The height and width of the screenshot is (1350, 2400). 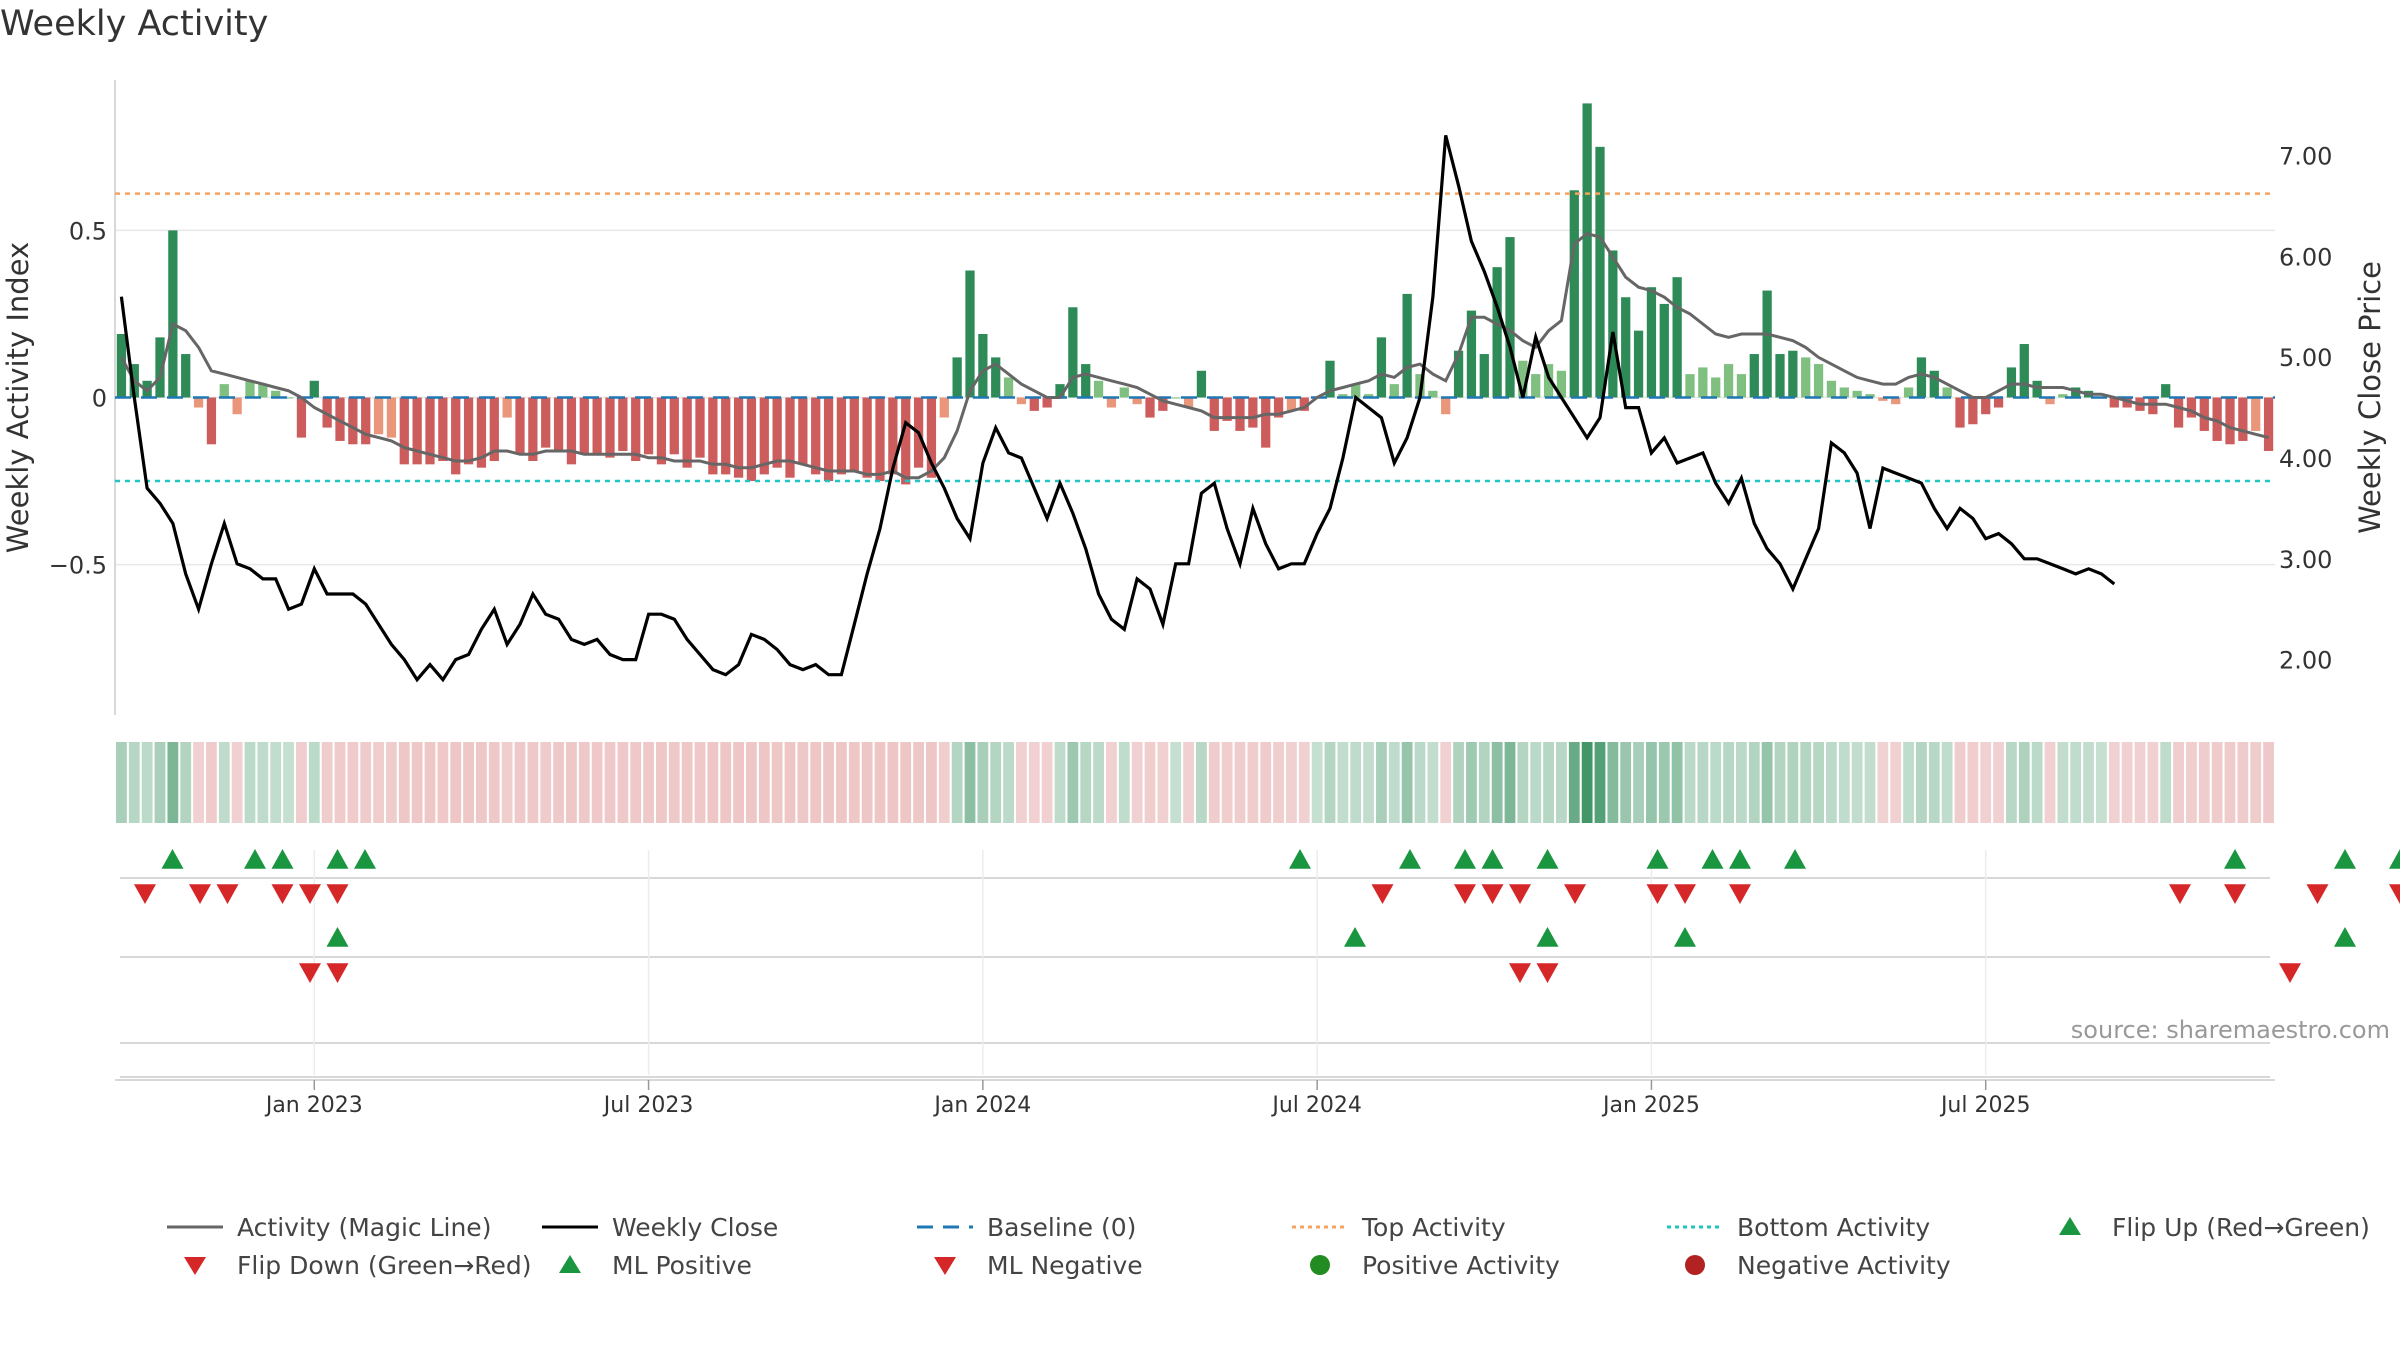 I want to click on legend-item-positive-activity: Positive Activity, so click(x=1425, y=1265).